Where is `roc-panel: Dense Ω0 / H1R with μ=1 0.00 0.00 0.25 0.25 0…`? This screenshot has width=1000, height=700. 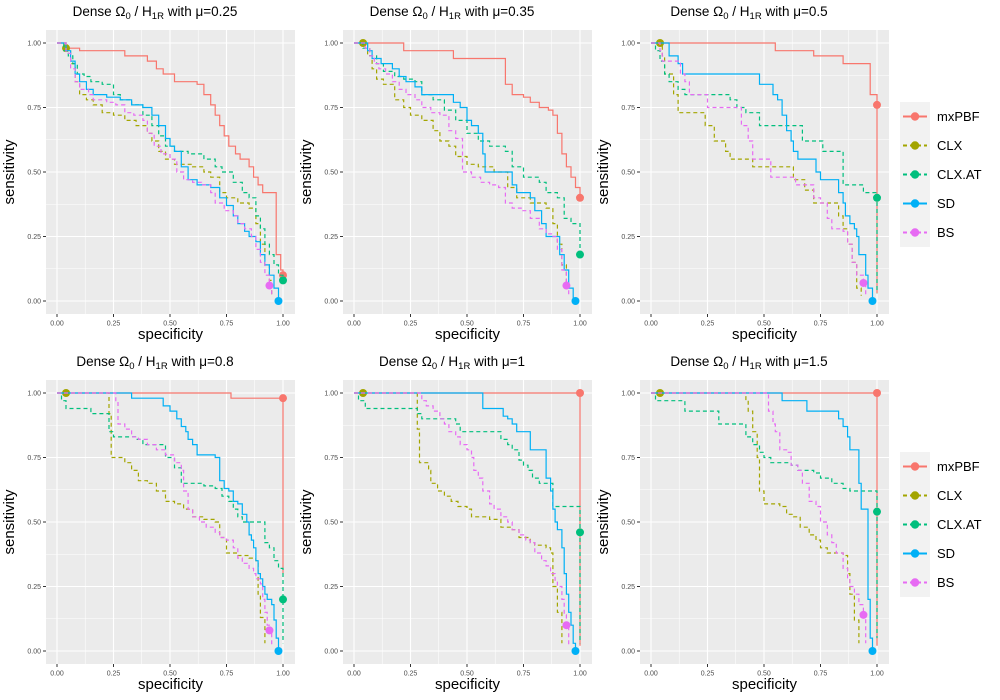 roc-panel: Dense Ω0 / H1R with μ=1 0.00 0.00 0.25 0.25 0… is located at coordinates (445, 525).